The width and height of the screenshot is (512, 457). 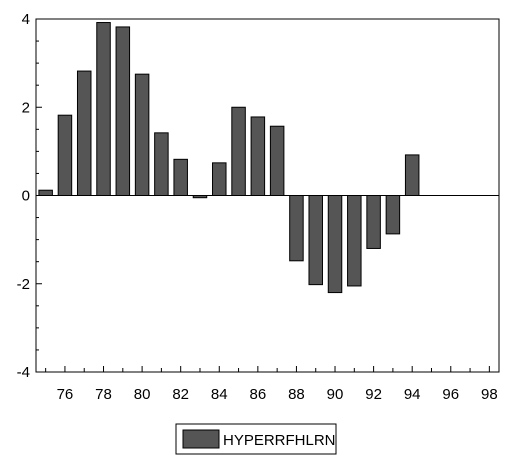 What do you see at coordinates (489, 394) in the screenshot?
I see `x-tick-label: 98` at bounding box center [489, 394].